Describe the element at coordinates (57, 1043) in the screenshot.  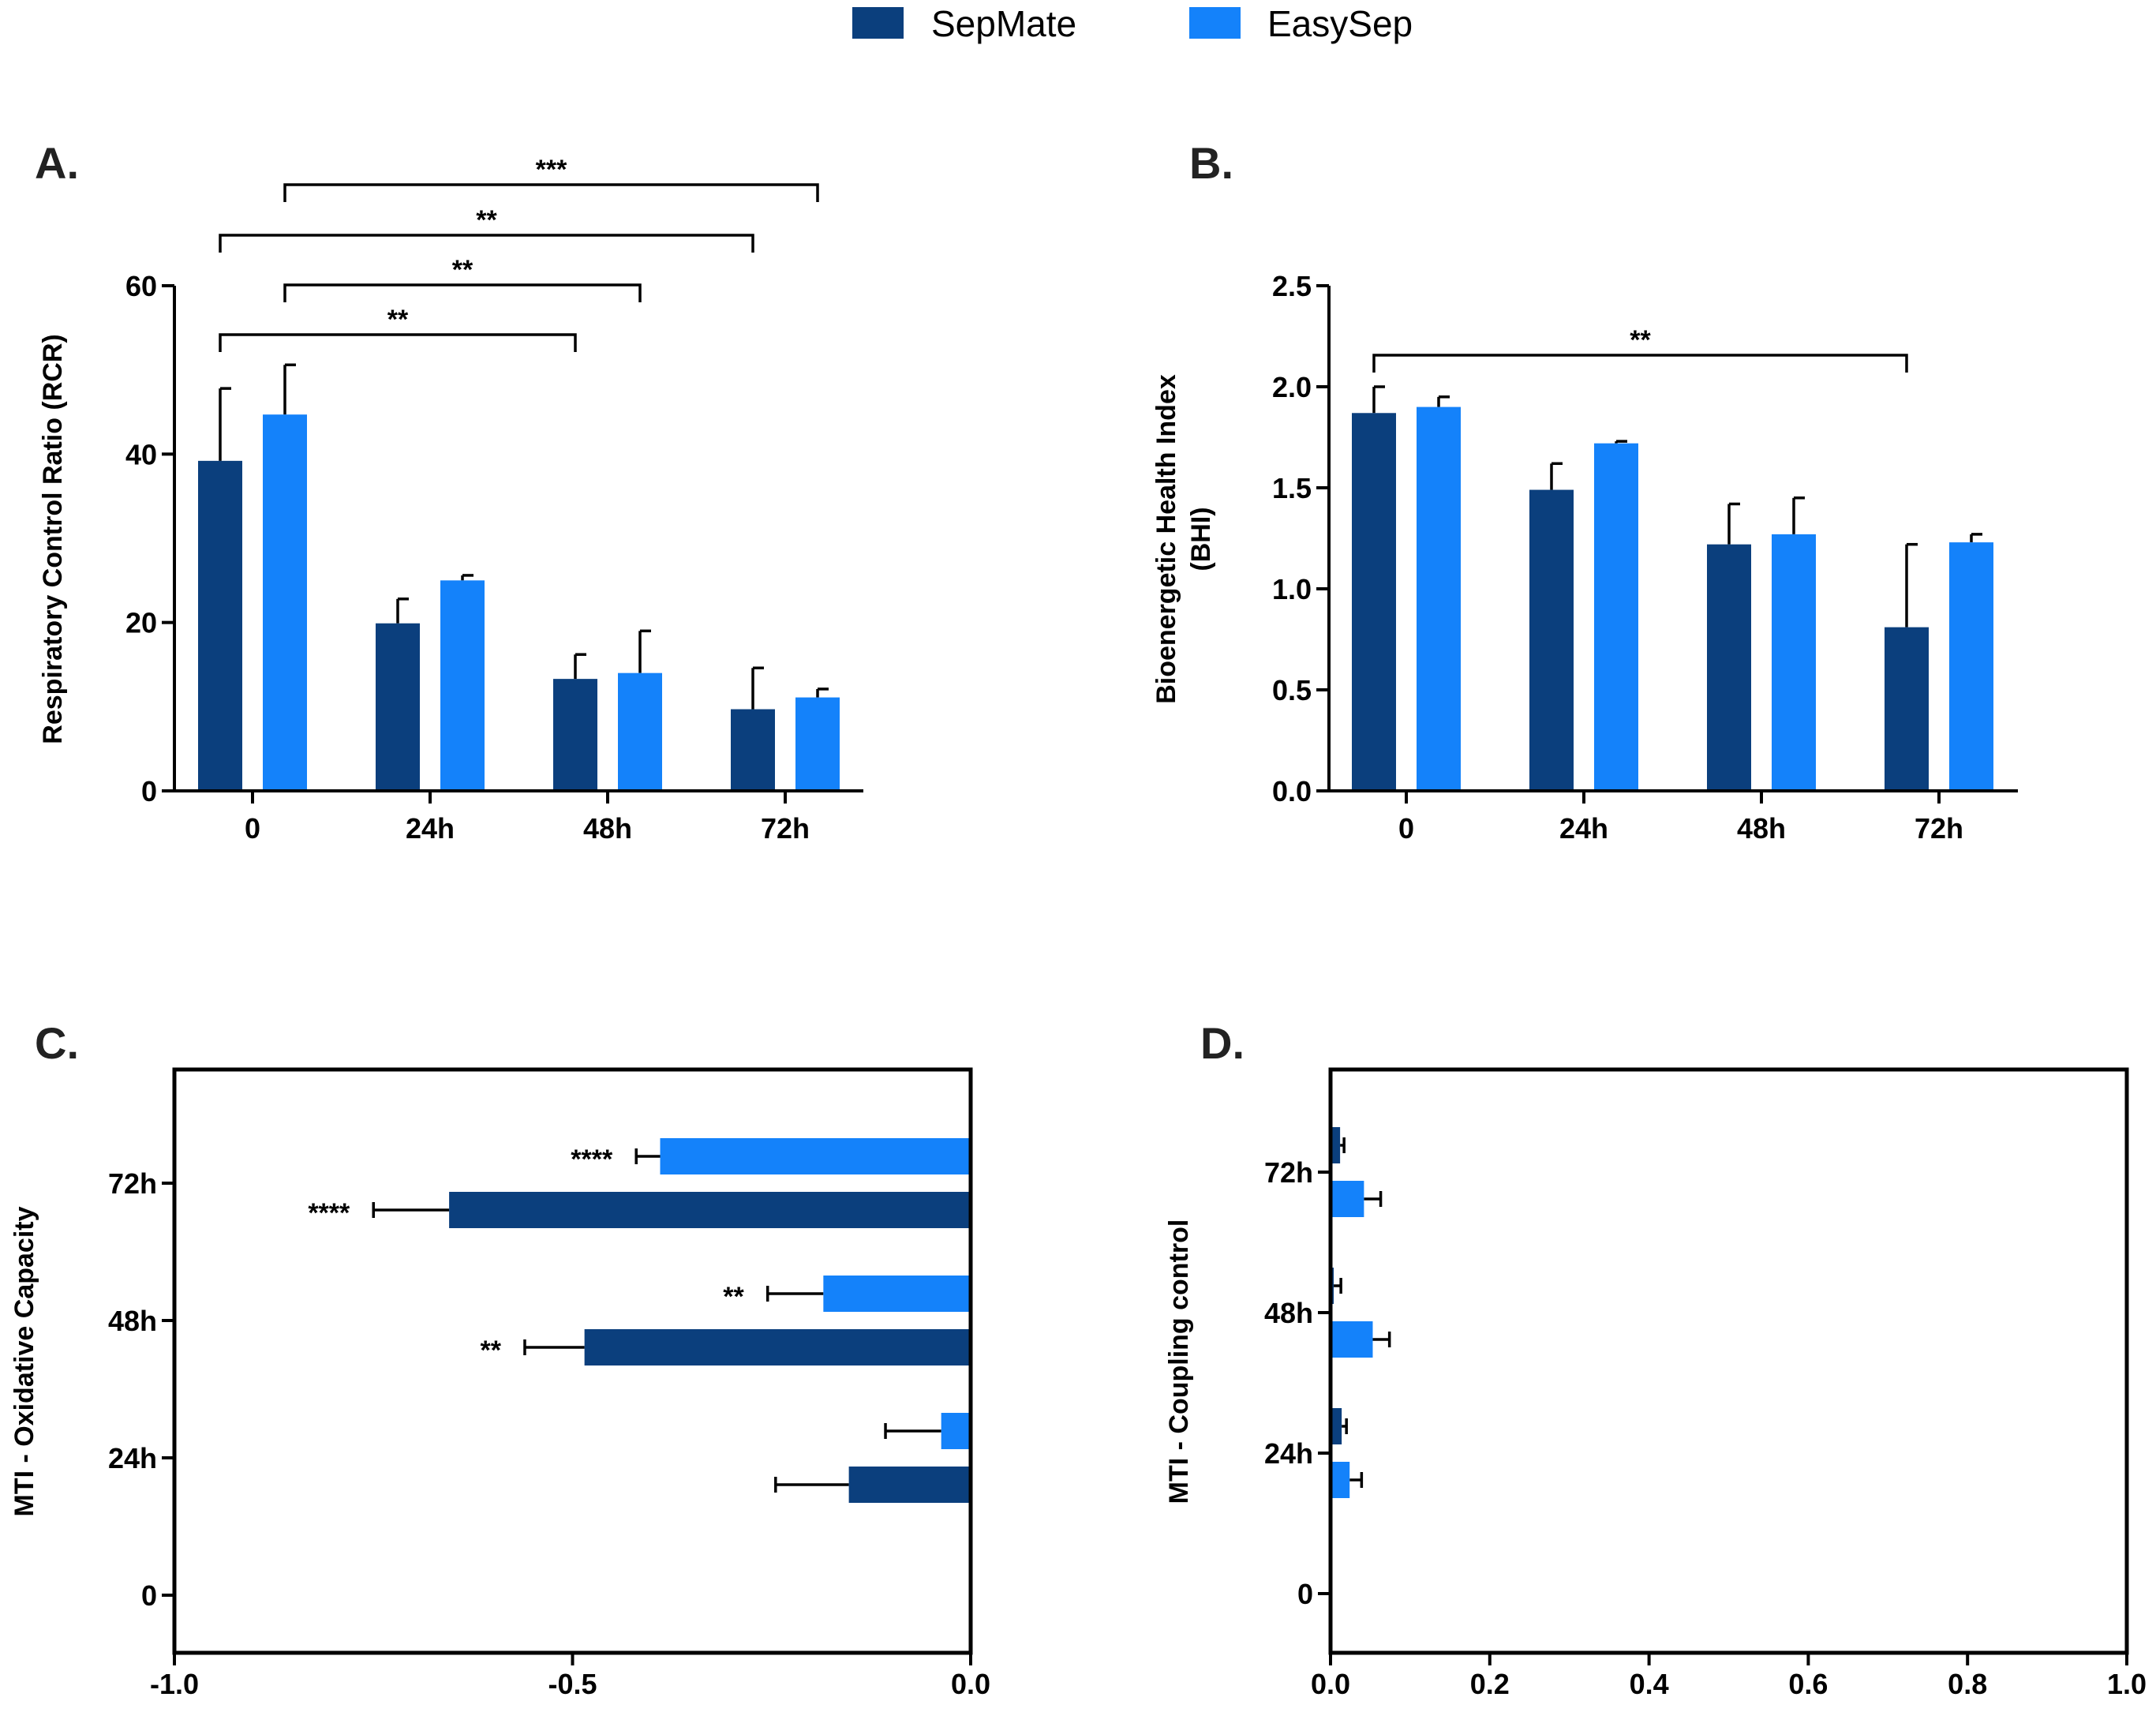
I see `panel-label: C.` at that location.